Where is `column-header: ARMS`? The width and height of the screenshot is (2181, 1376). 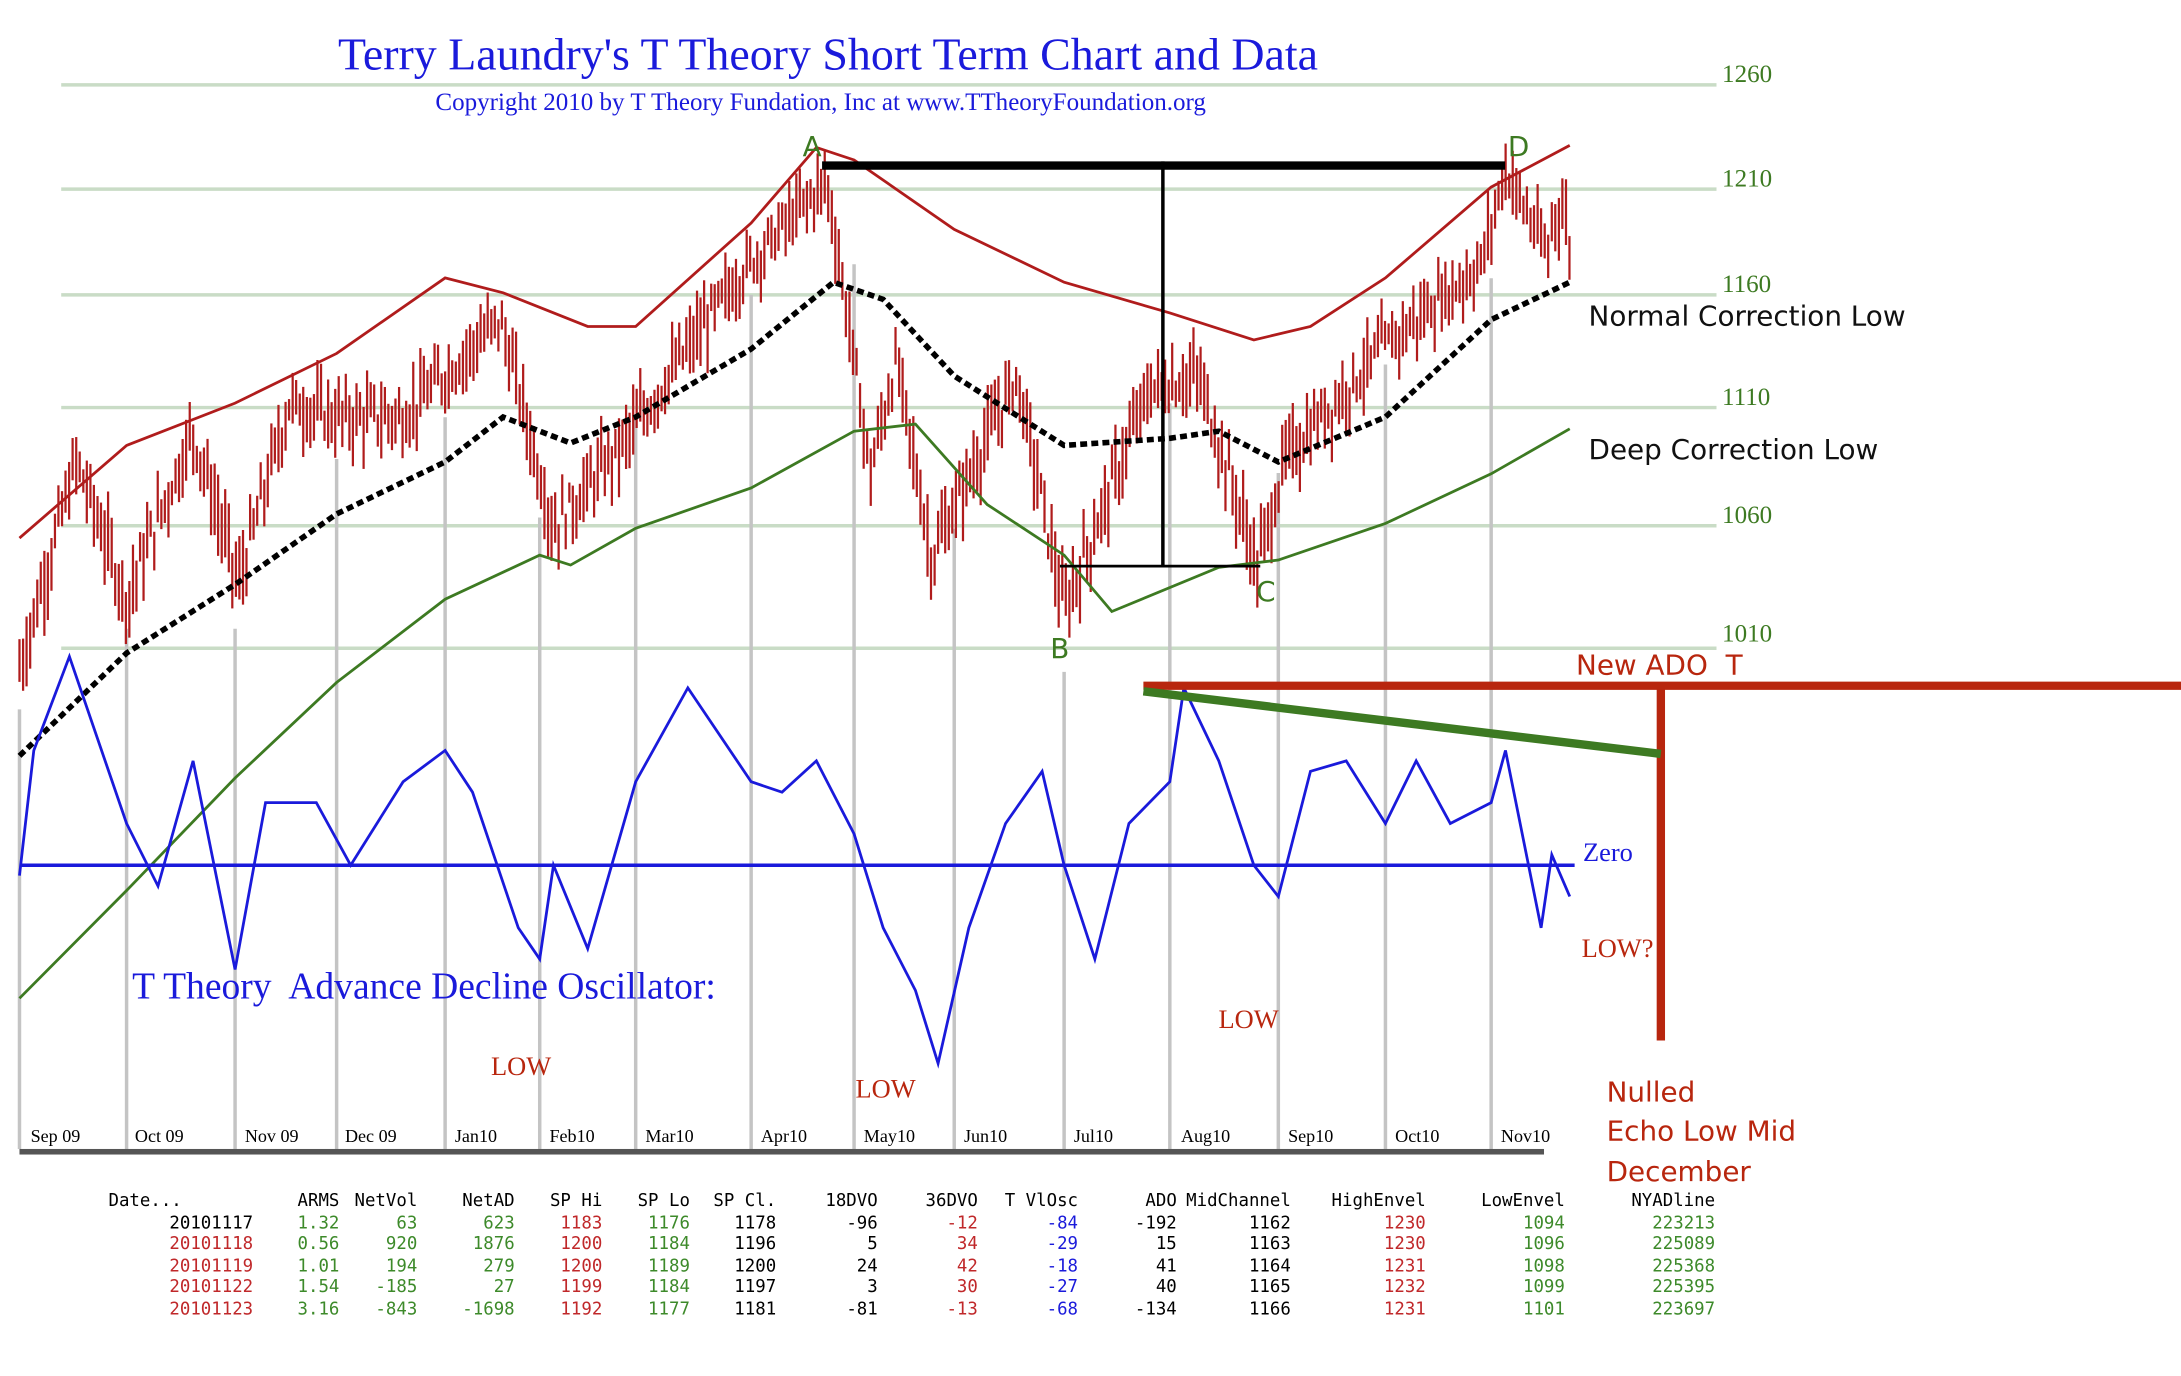 column-header: ARMS is located at coordinates (318, 1200).